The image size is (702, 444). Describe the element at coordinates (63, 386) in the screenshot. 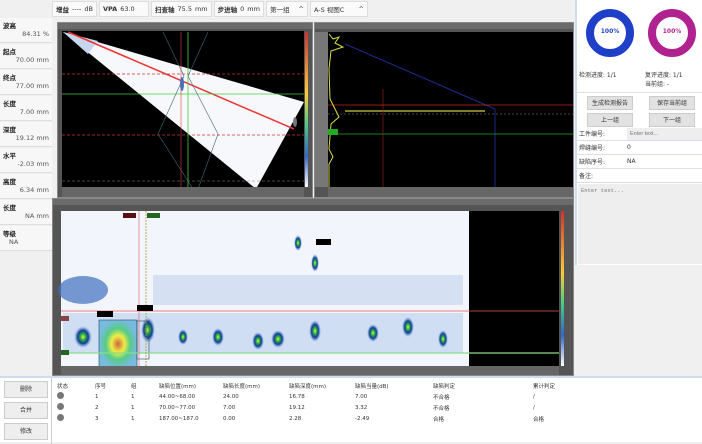

I see `header-status: 状态` at that location.